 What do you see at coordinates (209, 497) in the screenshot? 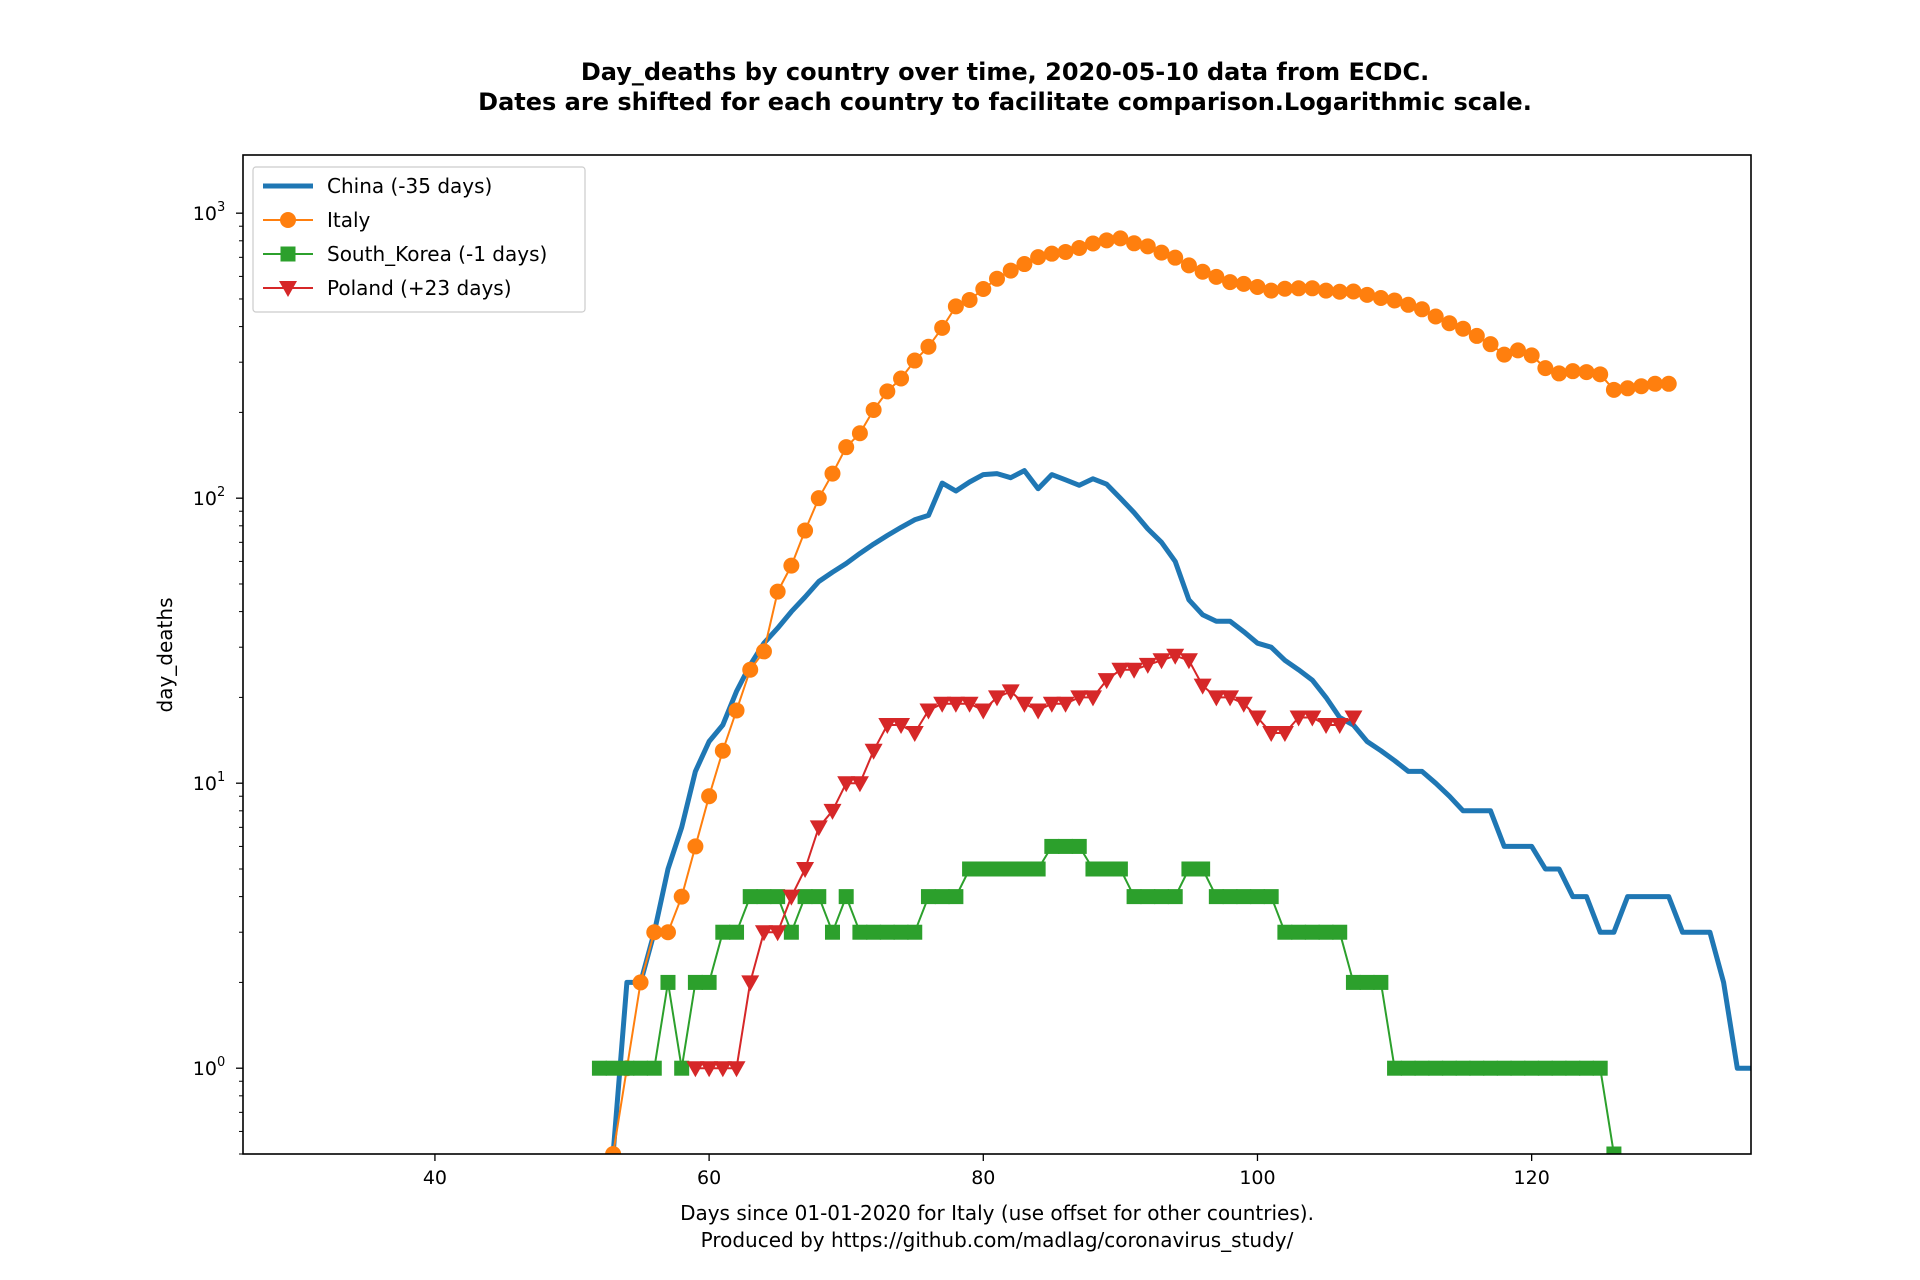
I see `y-tick-label: 102` at bounding box center [209, 497].